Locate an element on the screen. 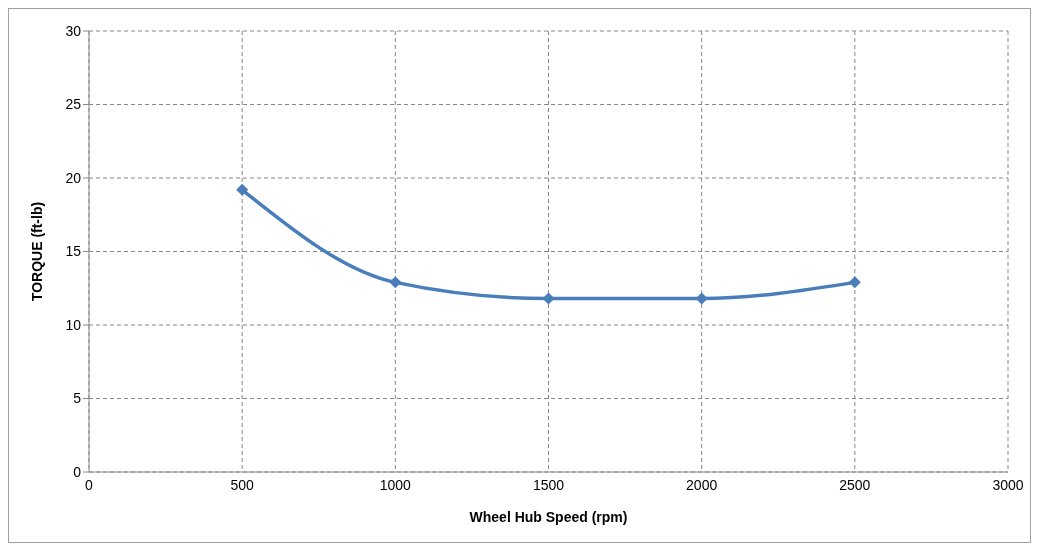  y-tick-label: 30 is located at coordinates (73, 30).